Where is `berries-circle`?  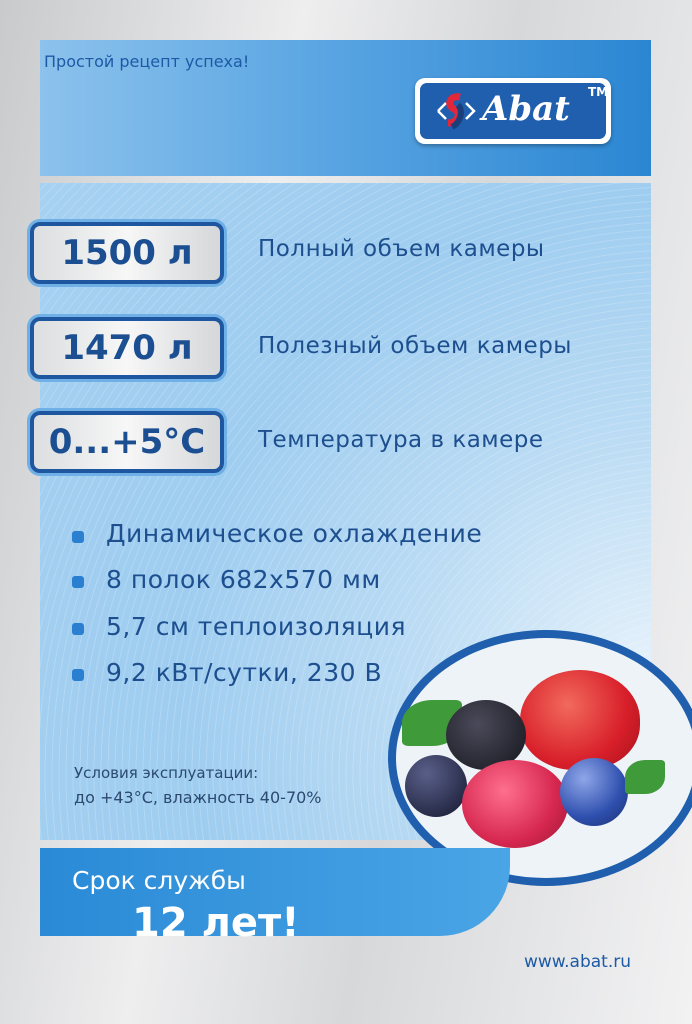
berries-circle is located at coordinates (540, 758).